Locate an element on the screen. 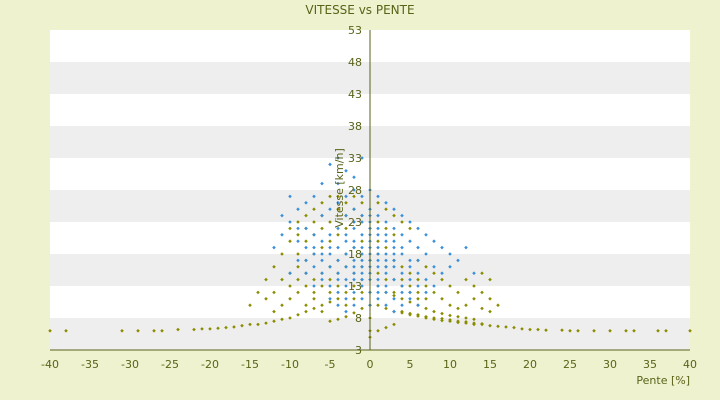 The image size is (720, 400). y-tick-label: 43 is located at coordinates (355, 94).